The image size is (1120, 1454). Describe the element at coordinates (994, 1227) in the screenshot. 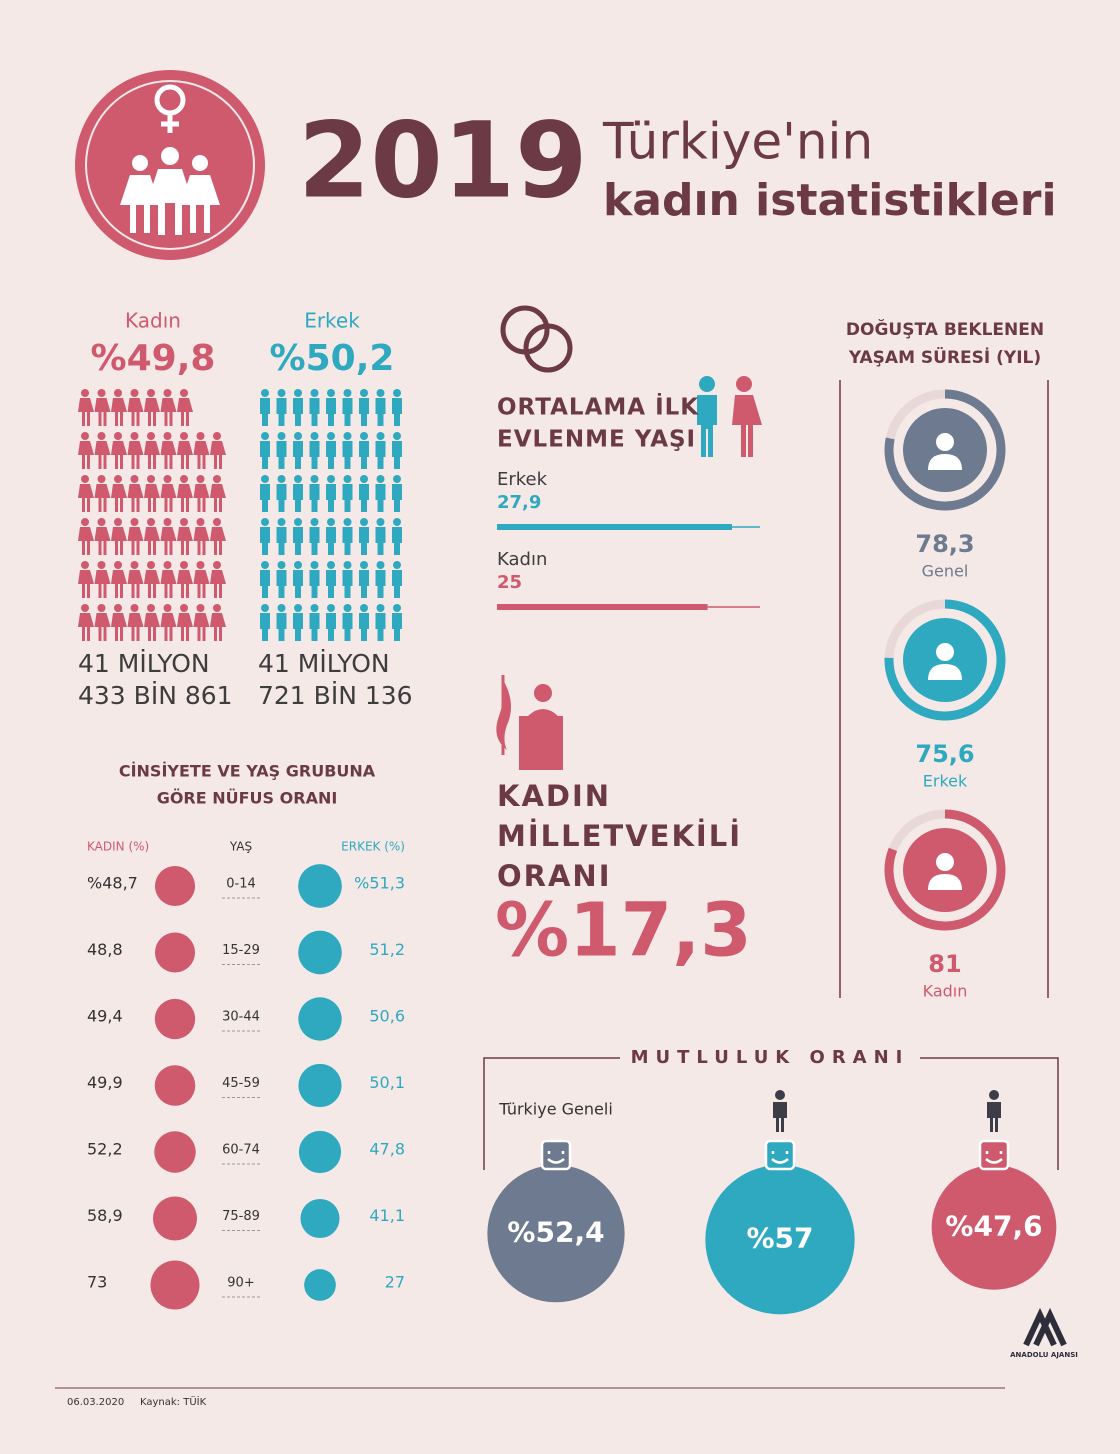

I see `happiness-circle` at that location.